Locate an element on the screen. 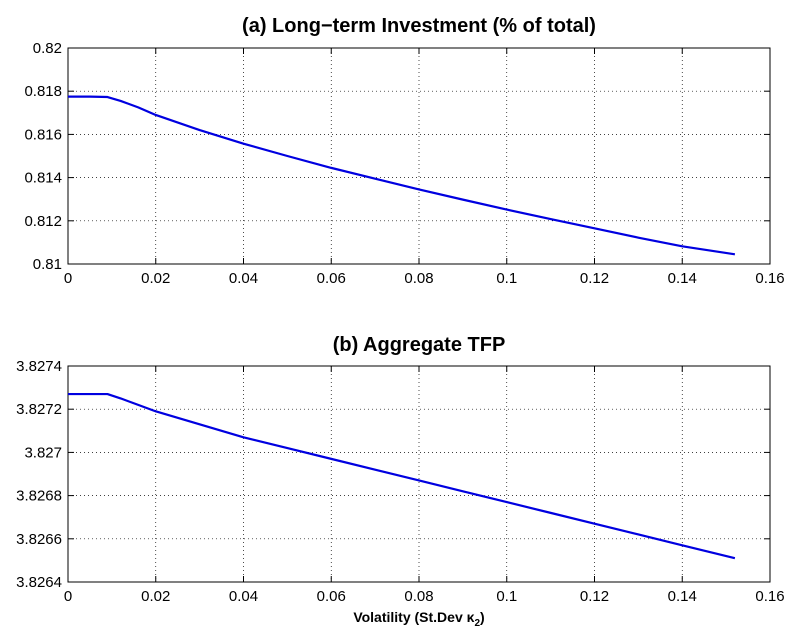 Image resolution: width=790 pixels, height=629 pixels. x-axis-label-subscript: 2 is located at coordinates (477, 623).